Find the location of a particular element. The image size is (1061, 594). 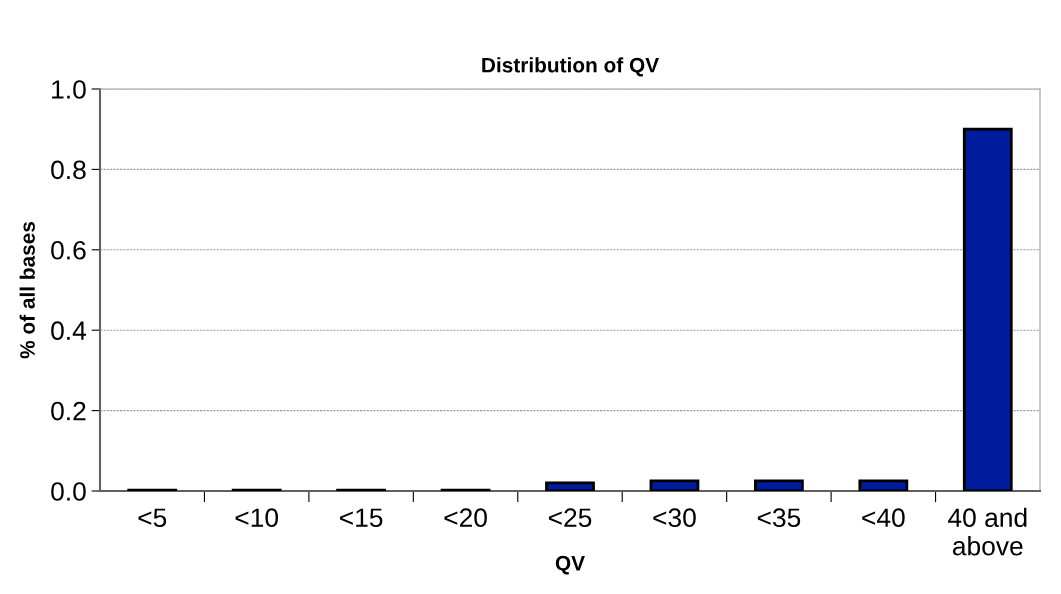

y-tick-label: 0.6 is located at coordinates (68, 250).